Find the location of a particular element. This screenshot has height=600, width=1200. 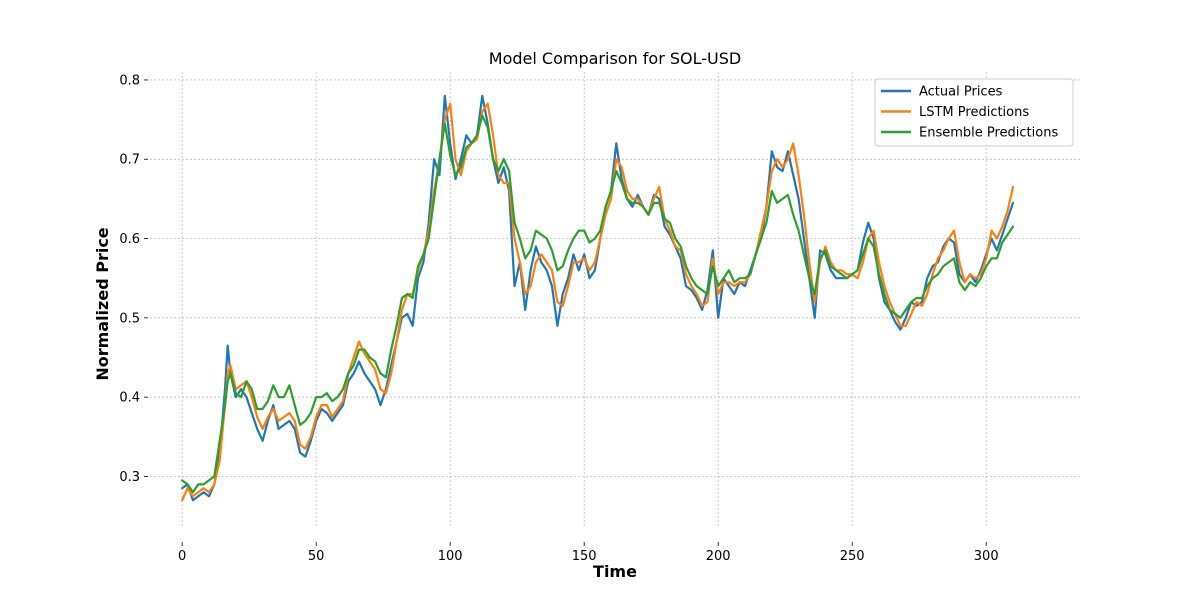

x-tick-label: 100 is located at coordinates (450, 556).